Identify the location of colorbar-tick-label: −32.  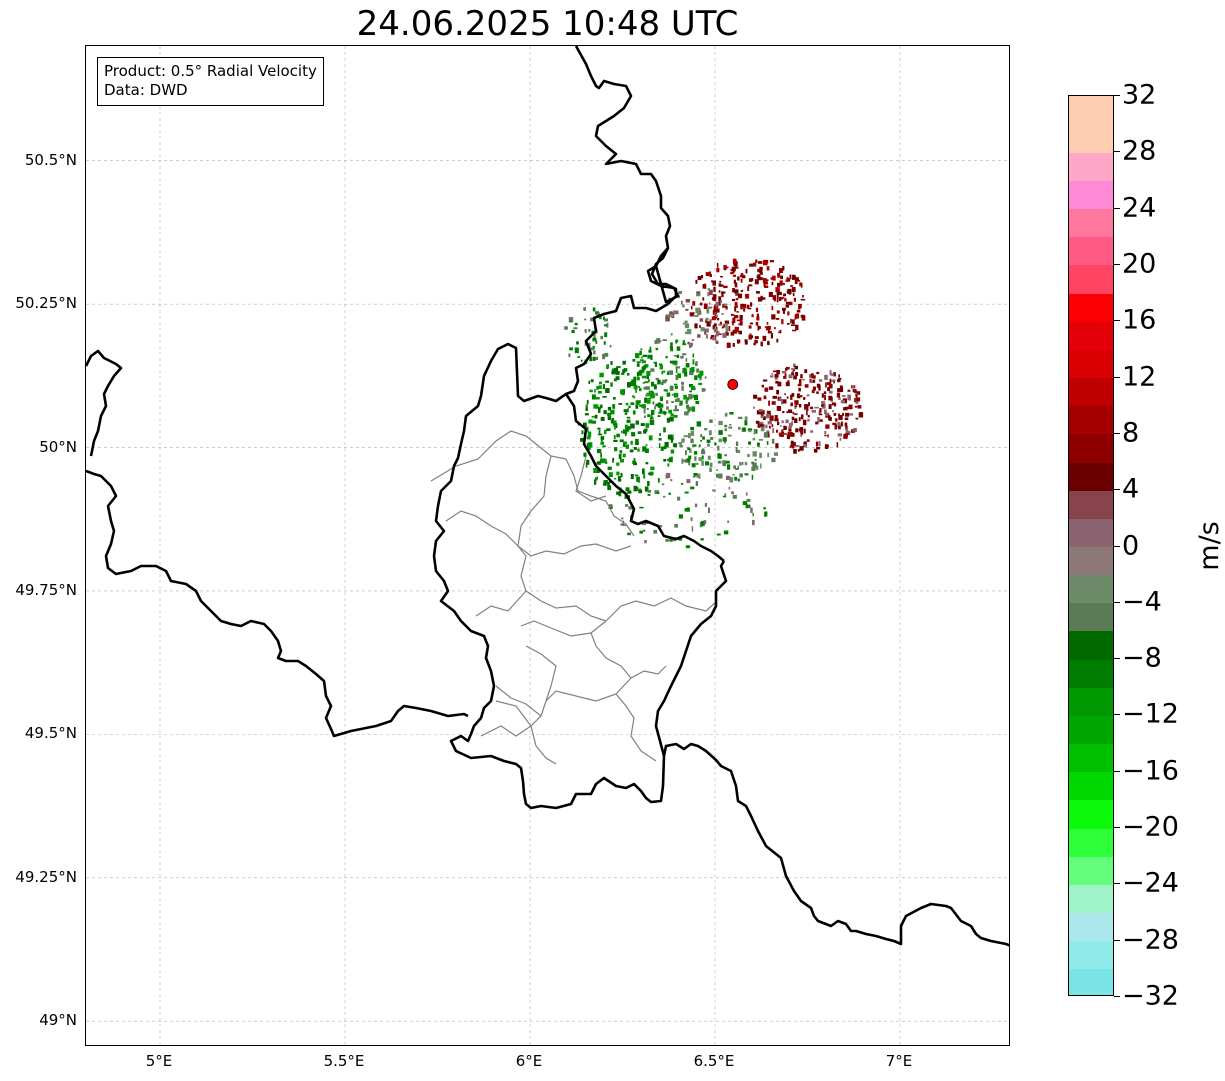
(1150, 996).